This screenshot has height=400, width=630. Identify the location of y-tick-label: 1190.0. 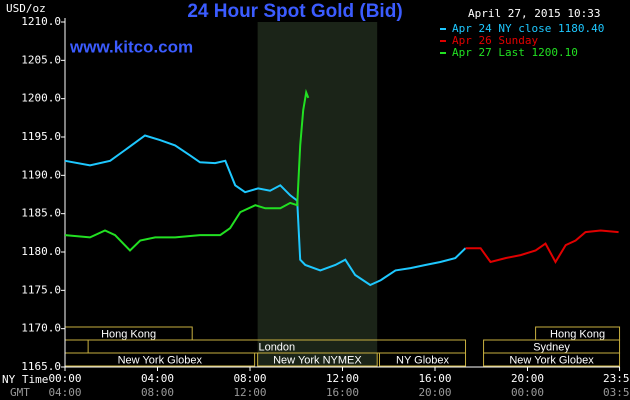
(41, 174).